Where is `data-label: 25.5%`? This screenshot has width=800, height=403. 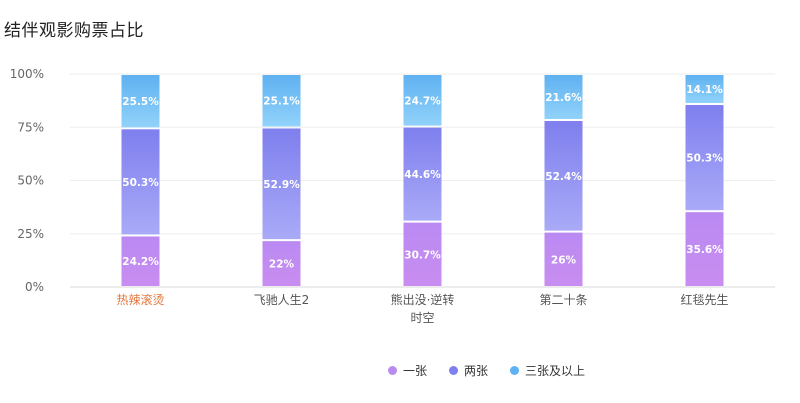 data-label: 25.5% is located at coordinates (140, 102).